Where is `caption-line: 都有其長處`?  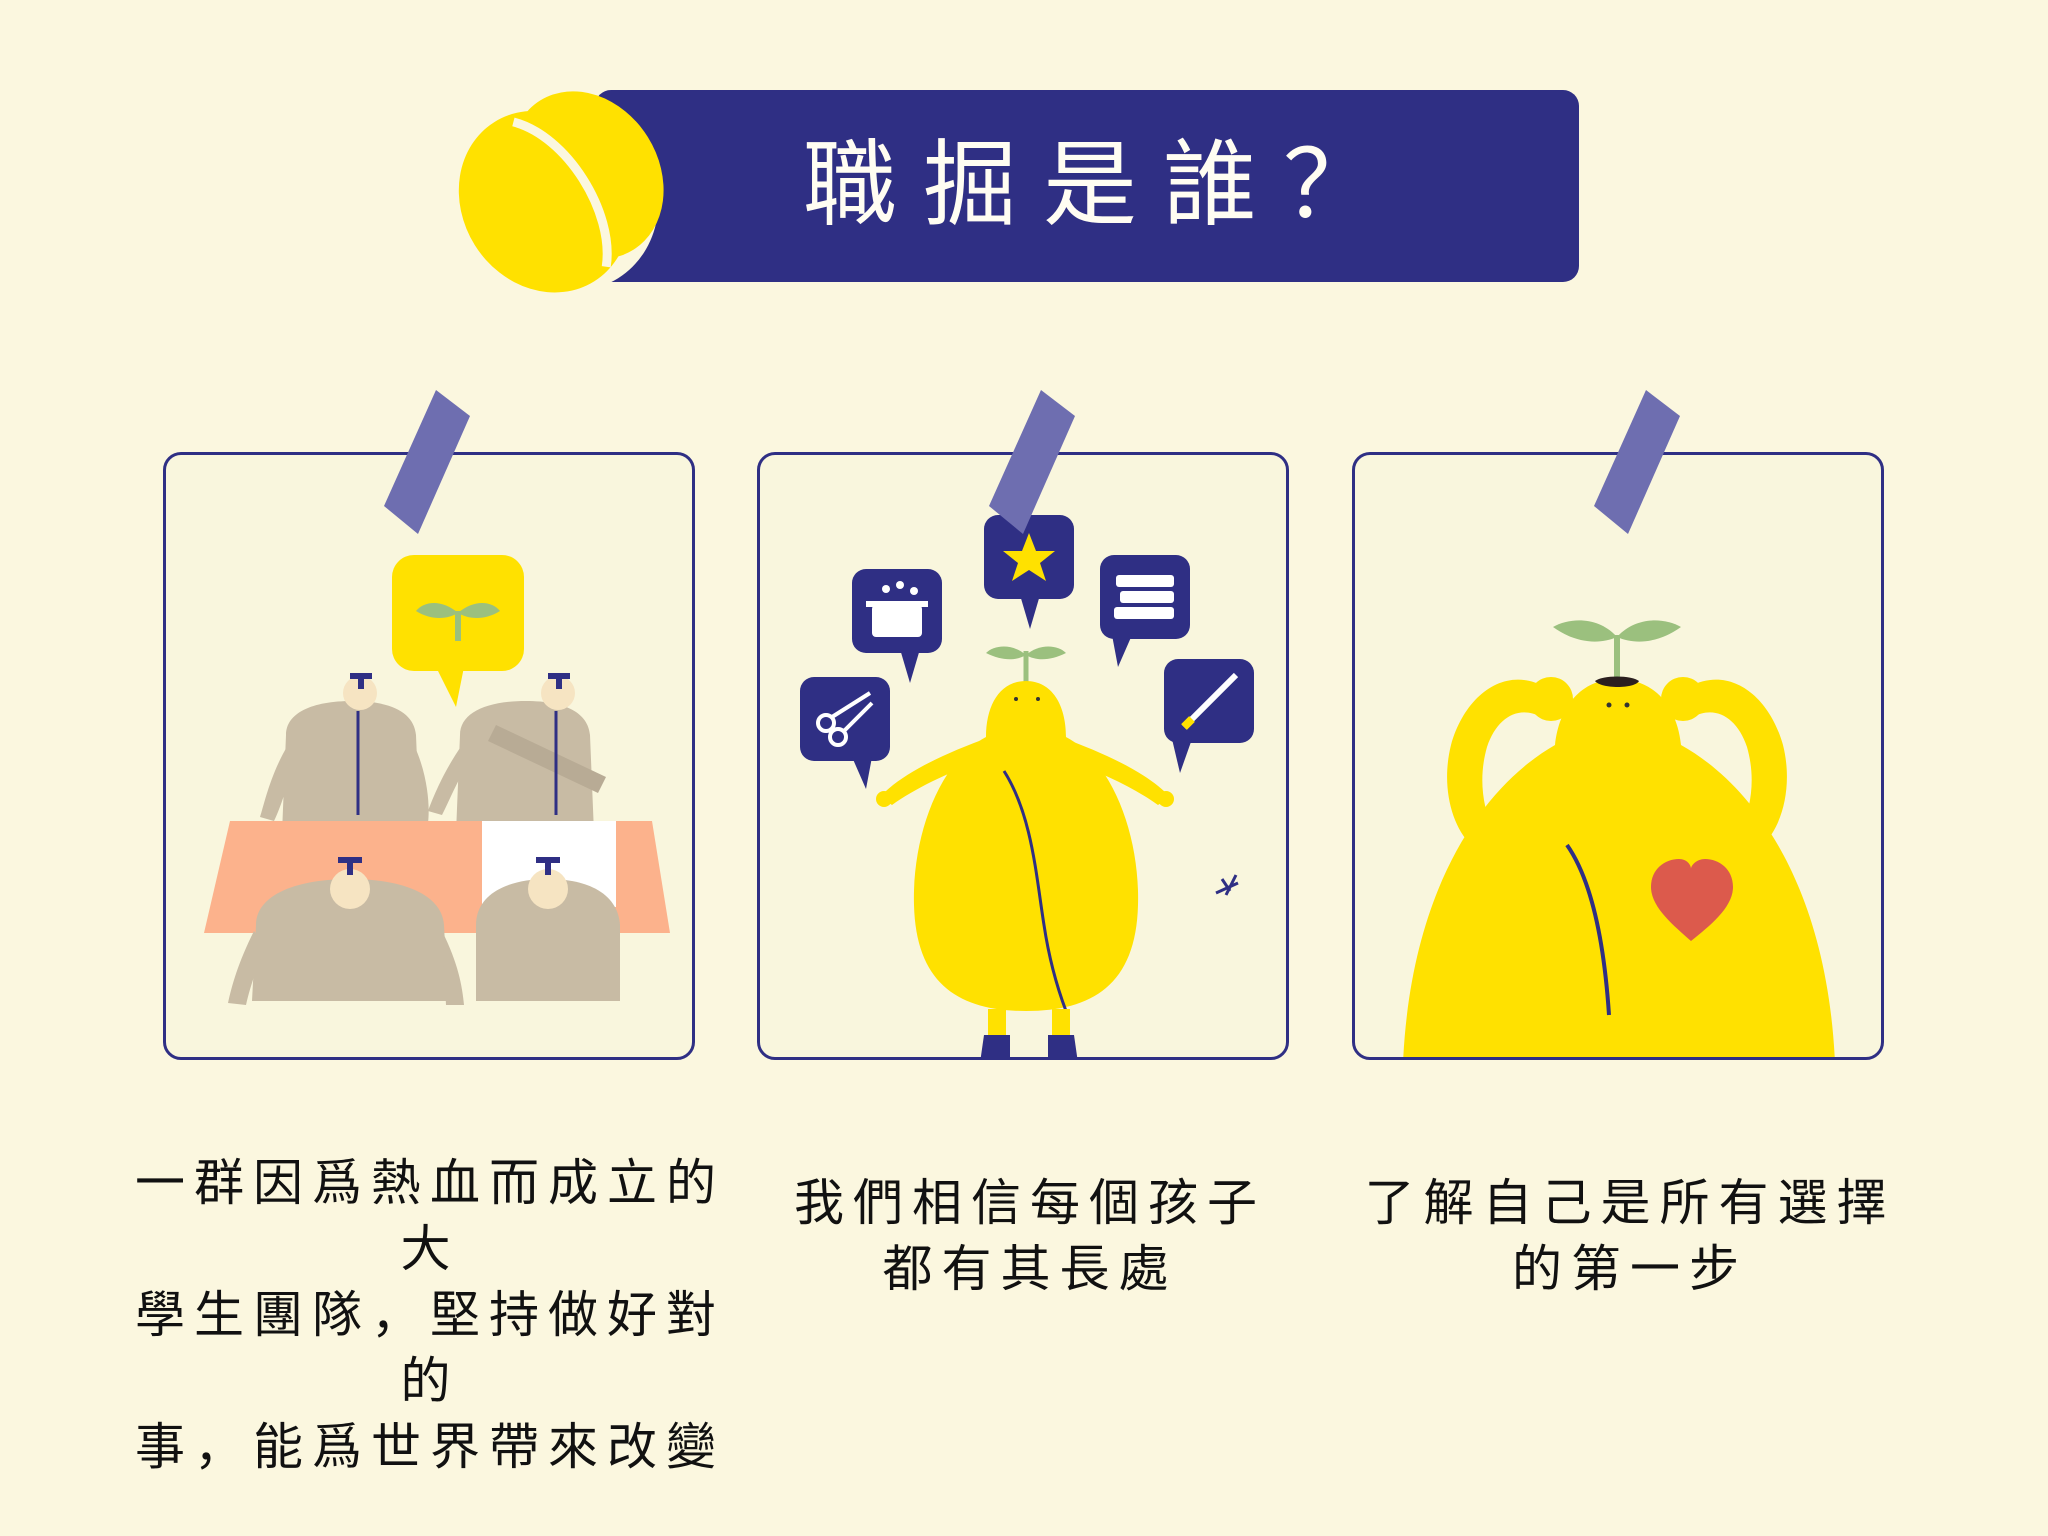 caption-line: 都有其長處 is located at coordinates (1030, 1269).